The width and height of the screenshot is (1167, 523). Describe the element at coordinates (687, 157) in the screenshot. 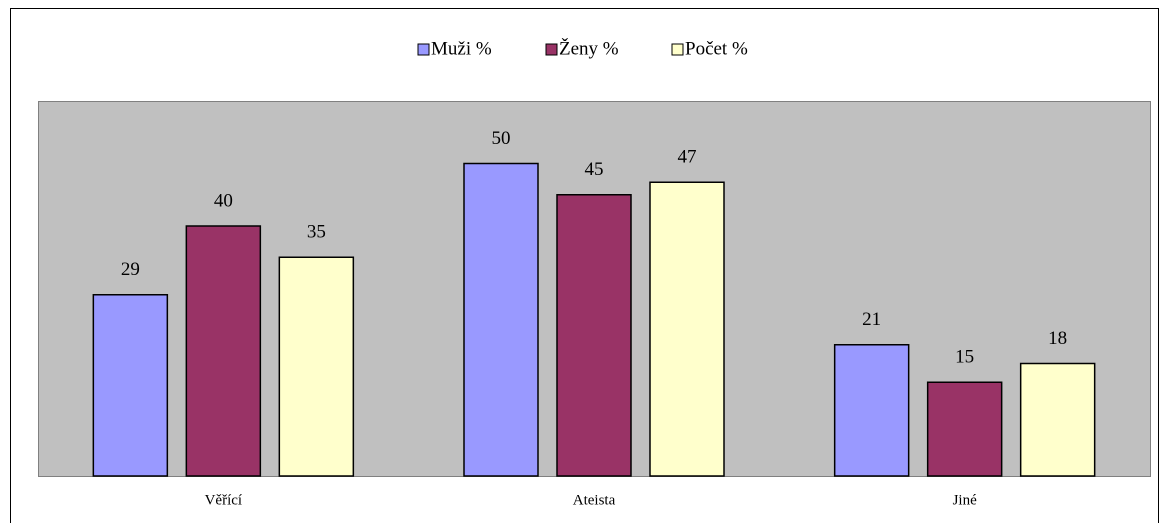

I see `data-label: 47` at that location.